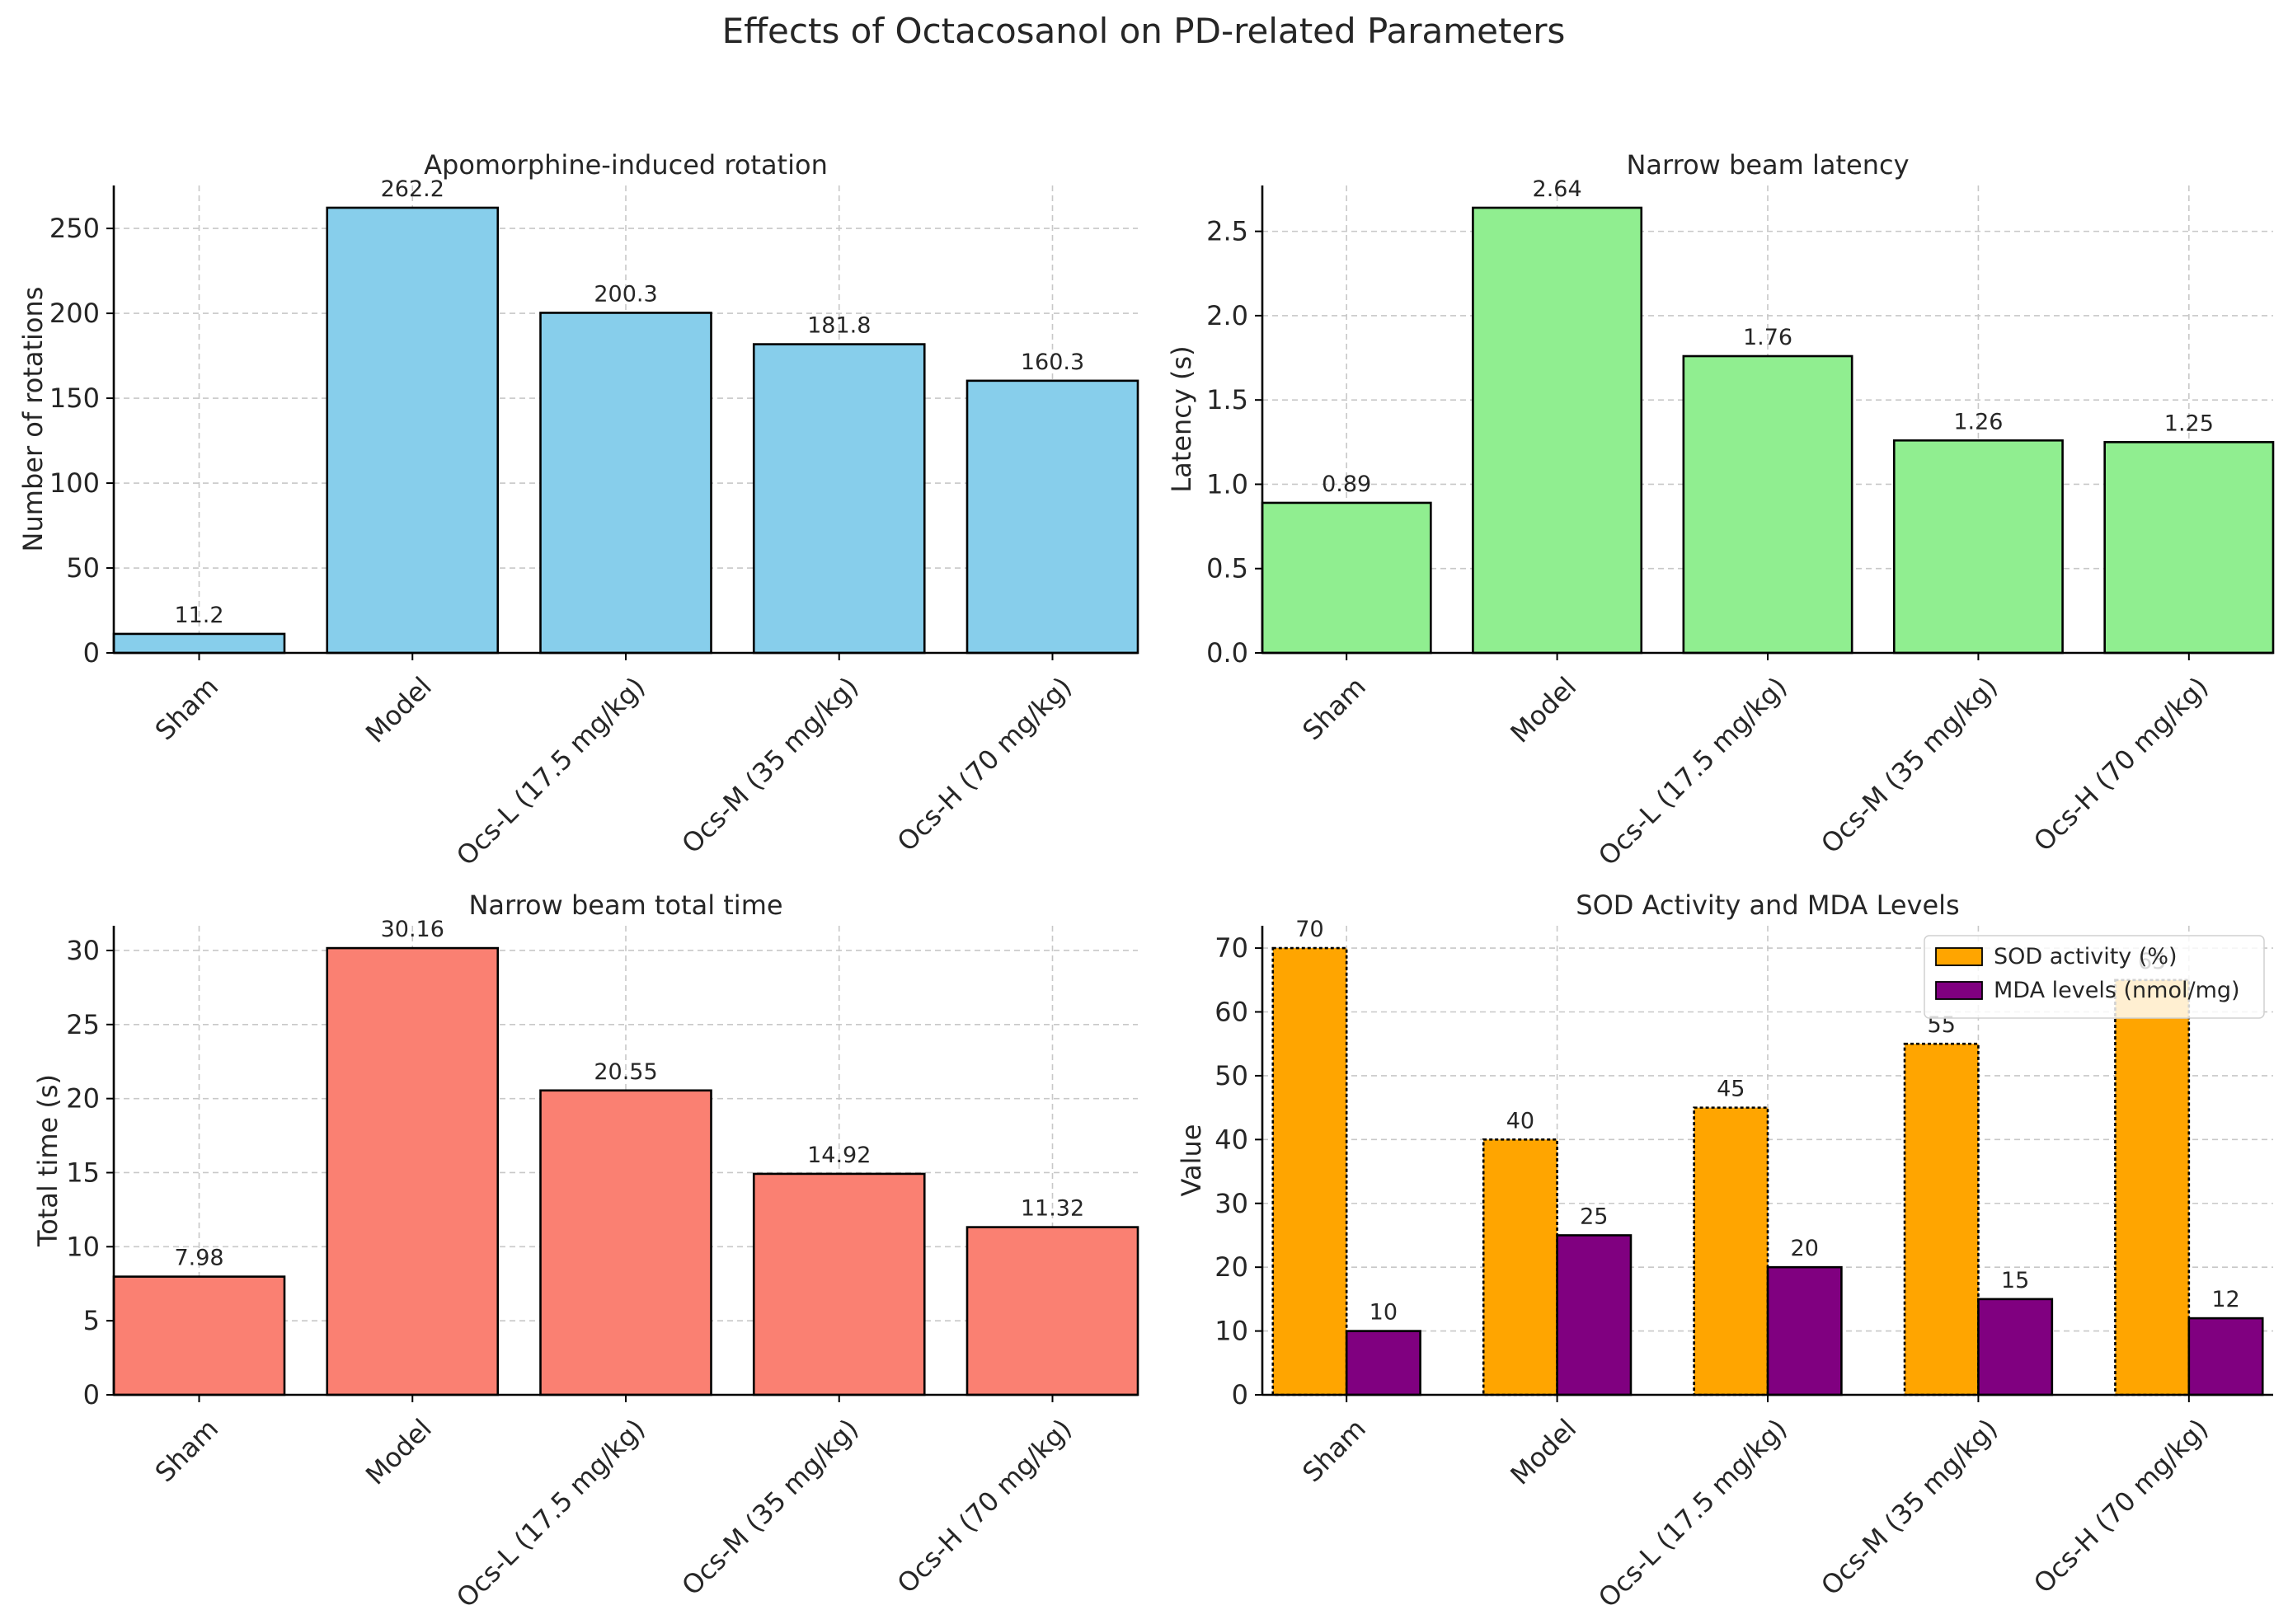  Describe the element at coordinates (1347, 578) in the screenshot. I see `bar-latency-sham` at that location.